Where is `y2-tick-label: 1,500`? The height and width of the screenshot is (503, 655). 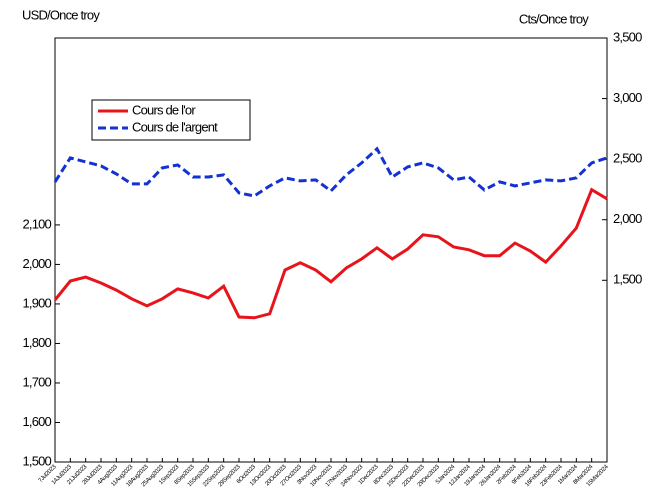 y2-tick-label: 1,500 is located at coordinates (627, 279).